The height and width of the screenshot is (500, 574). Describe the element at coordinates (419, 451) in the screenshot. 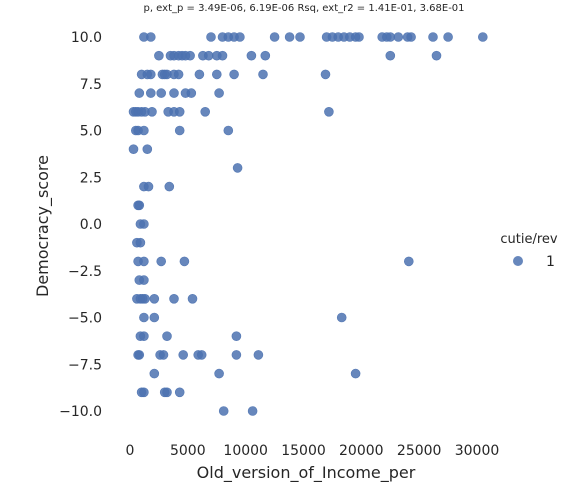

I see `x-tick-label: 25000` at that location.